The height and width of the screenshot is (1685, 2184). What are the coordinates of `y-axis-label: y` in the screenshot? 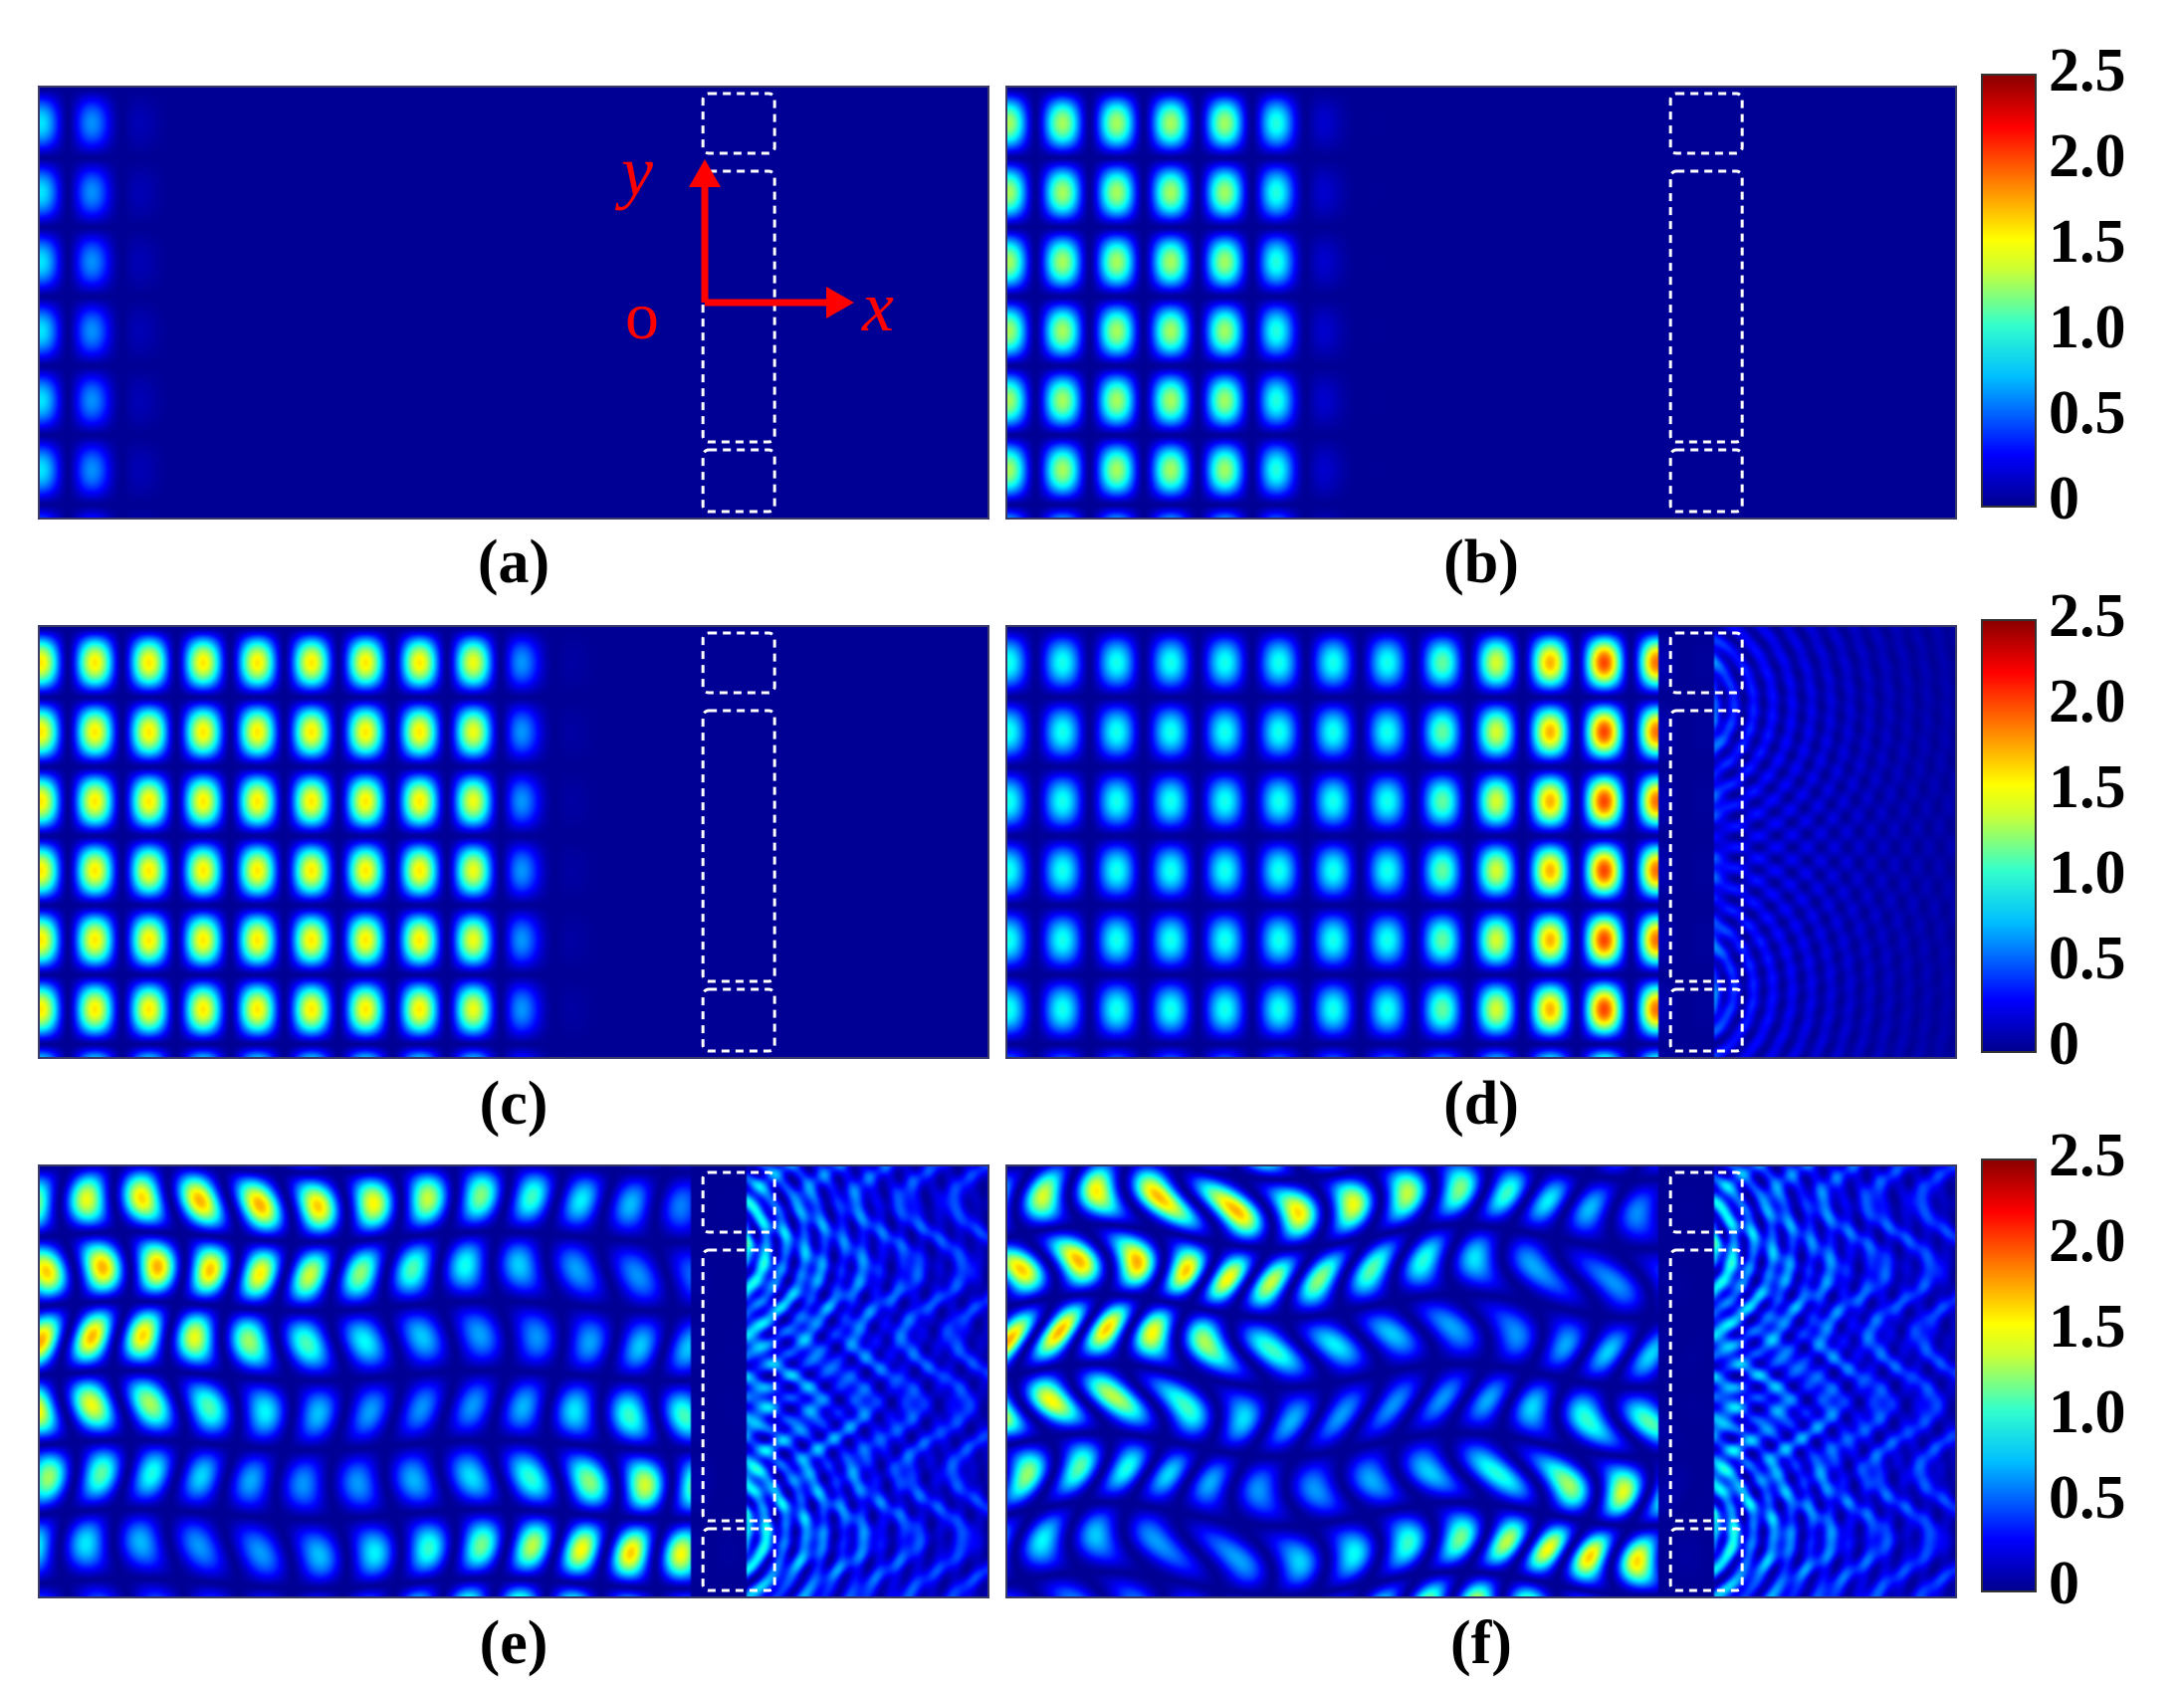 It's located at (633, 171).